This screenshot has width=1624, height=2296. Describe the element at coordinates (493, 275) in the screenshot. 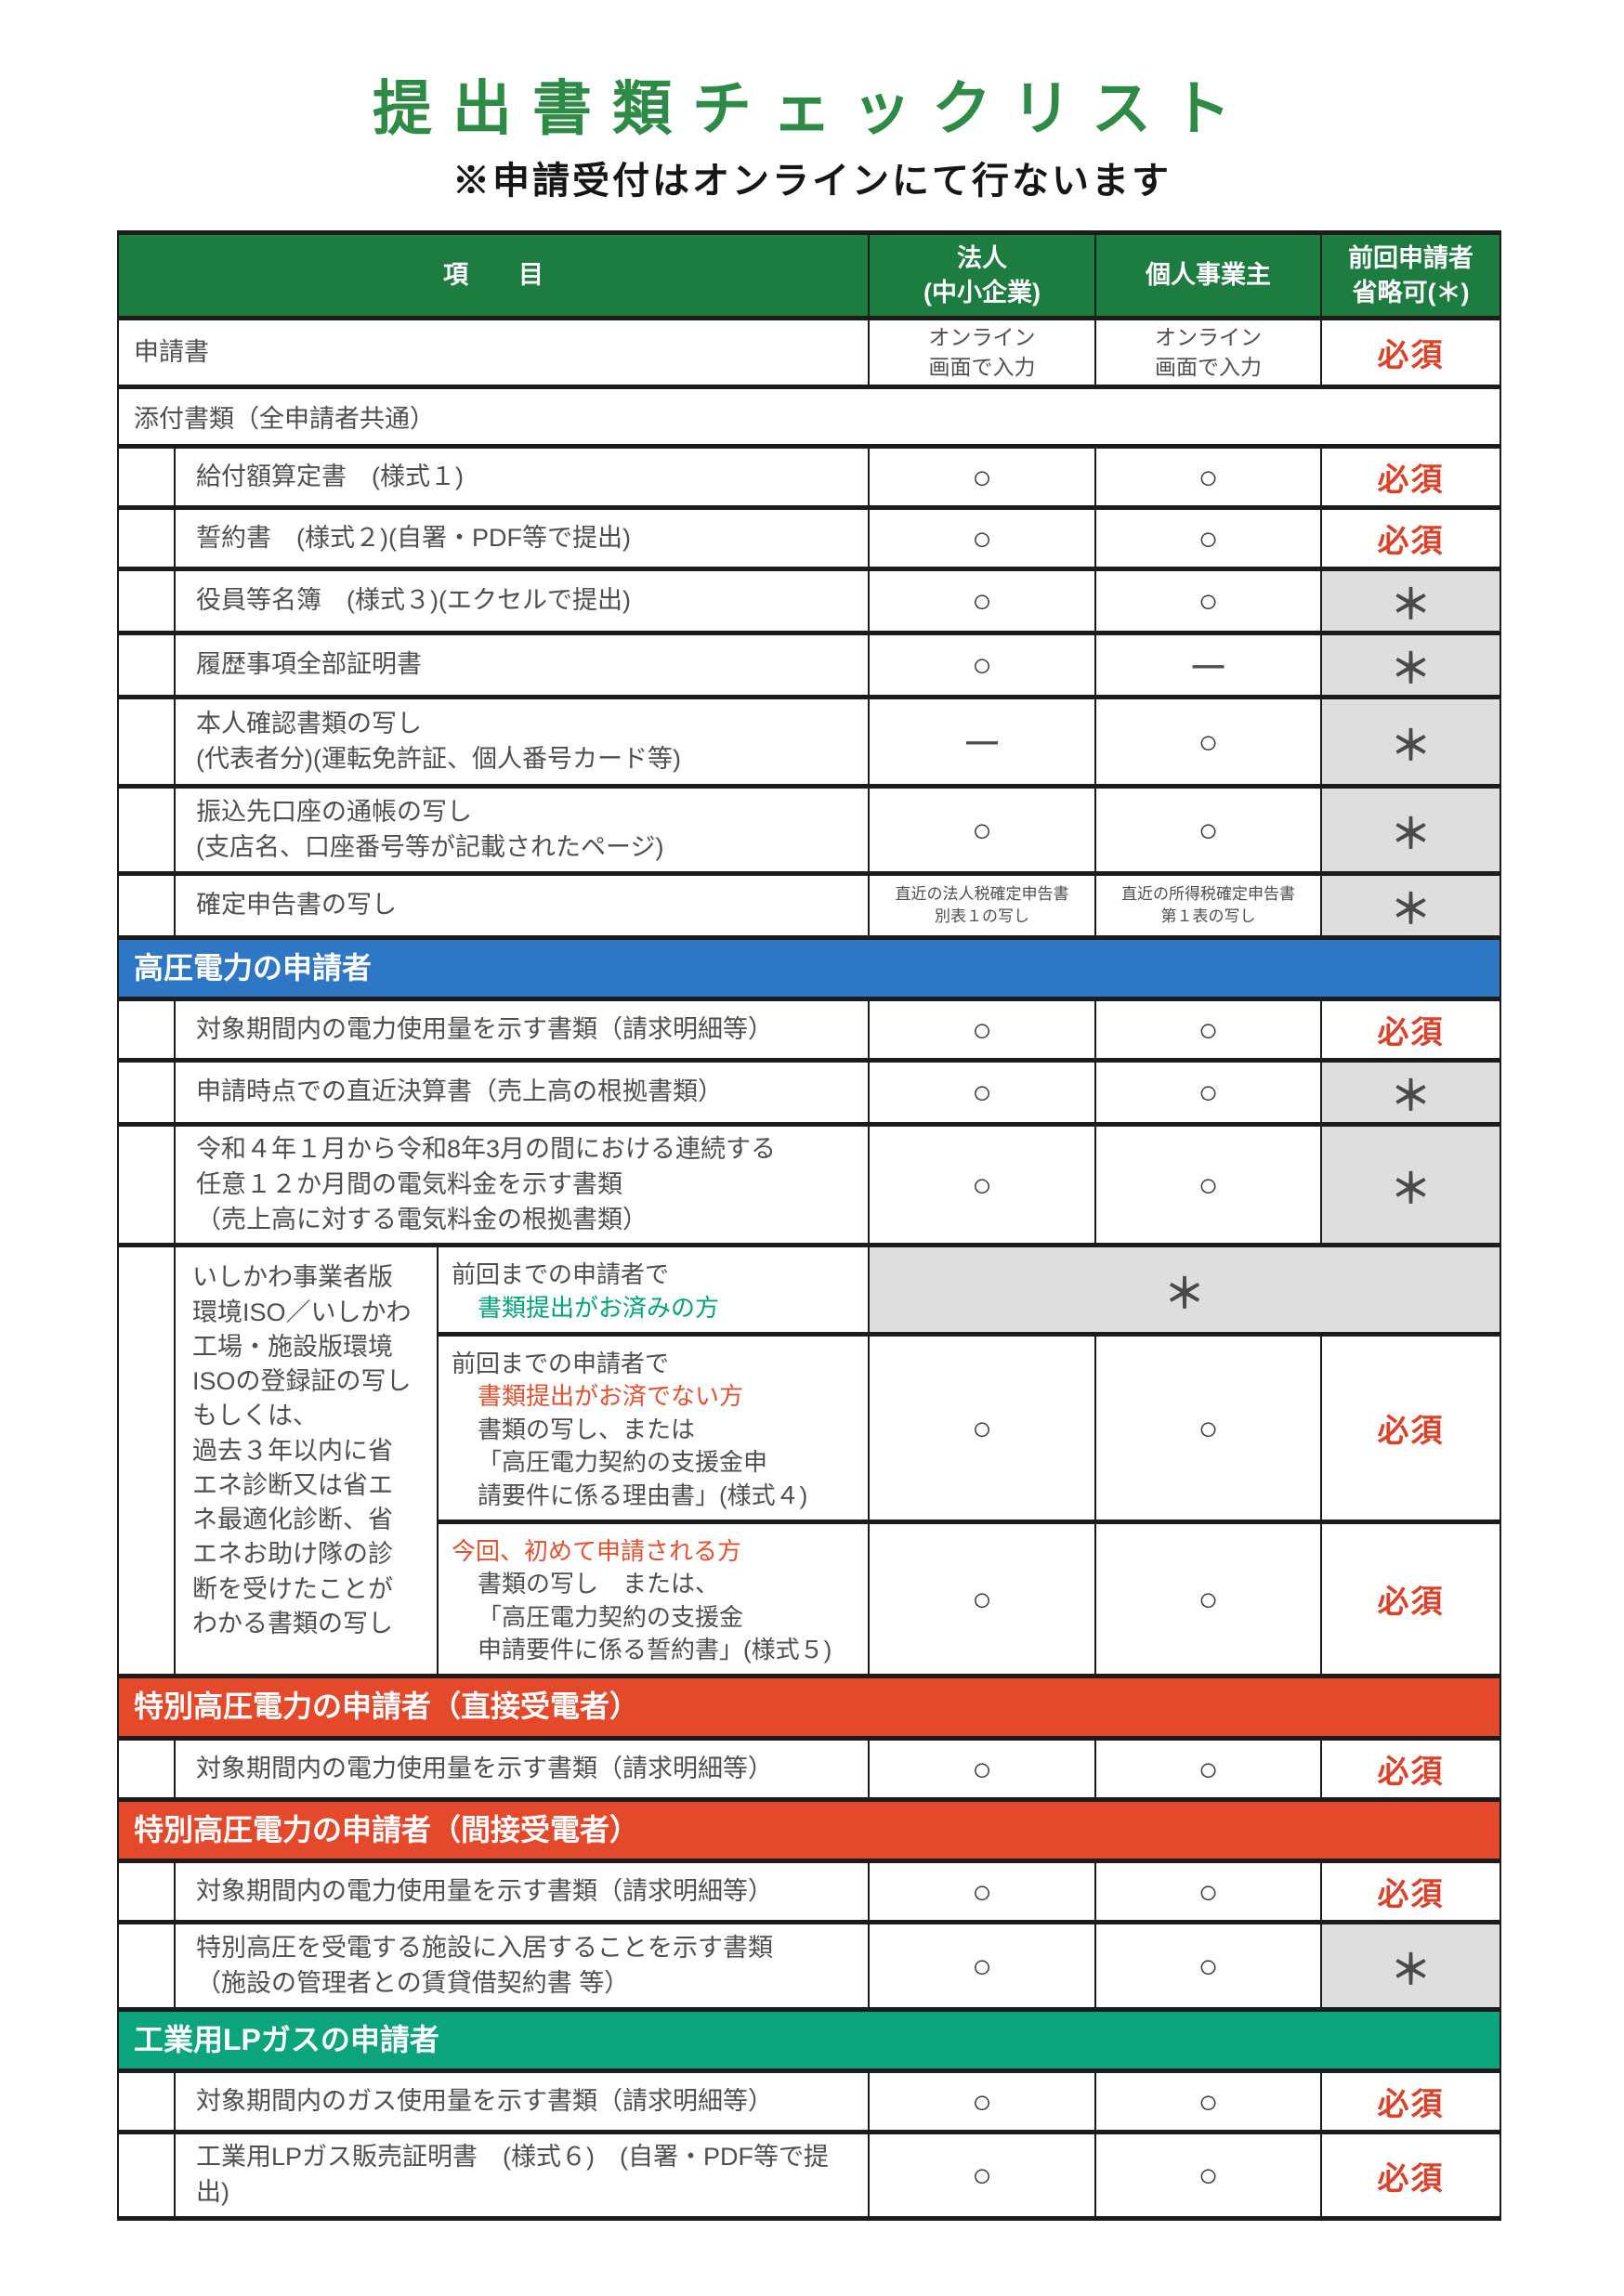

I see `column-header-item: 項 目` at that location.